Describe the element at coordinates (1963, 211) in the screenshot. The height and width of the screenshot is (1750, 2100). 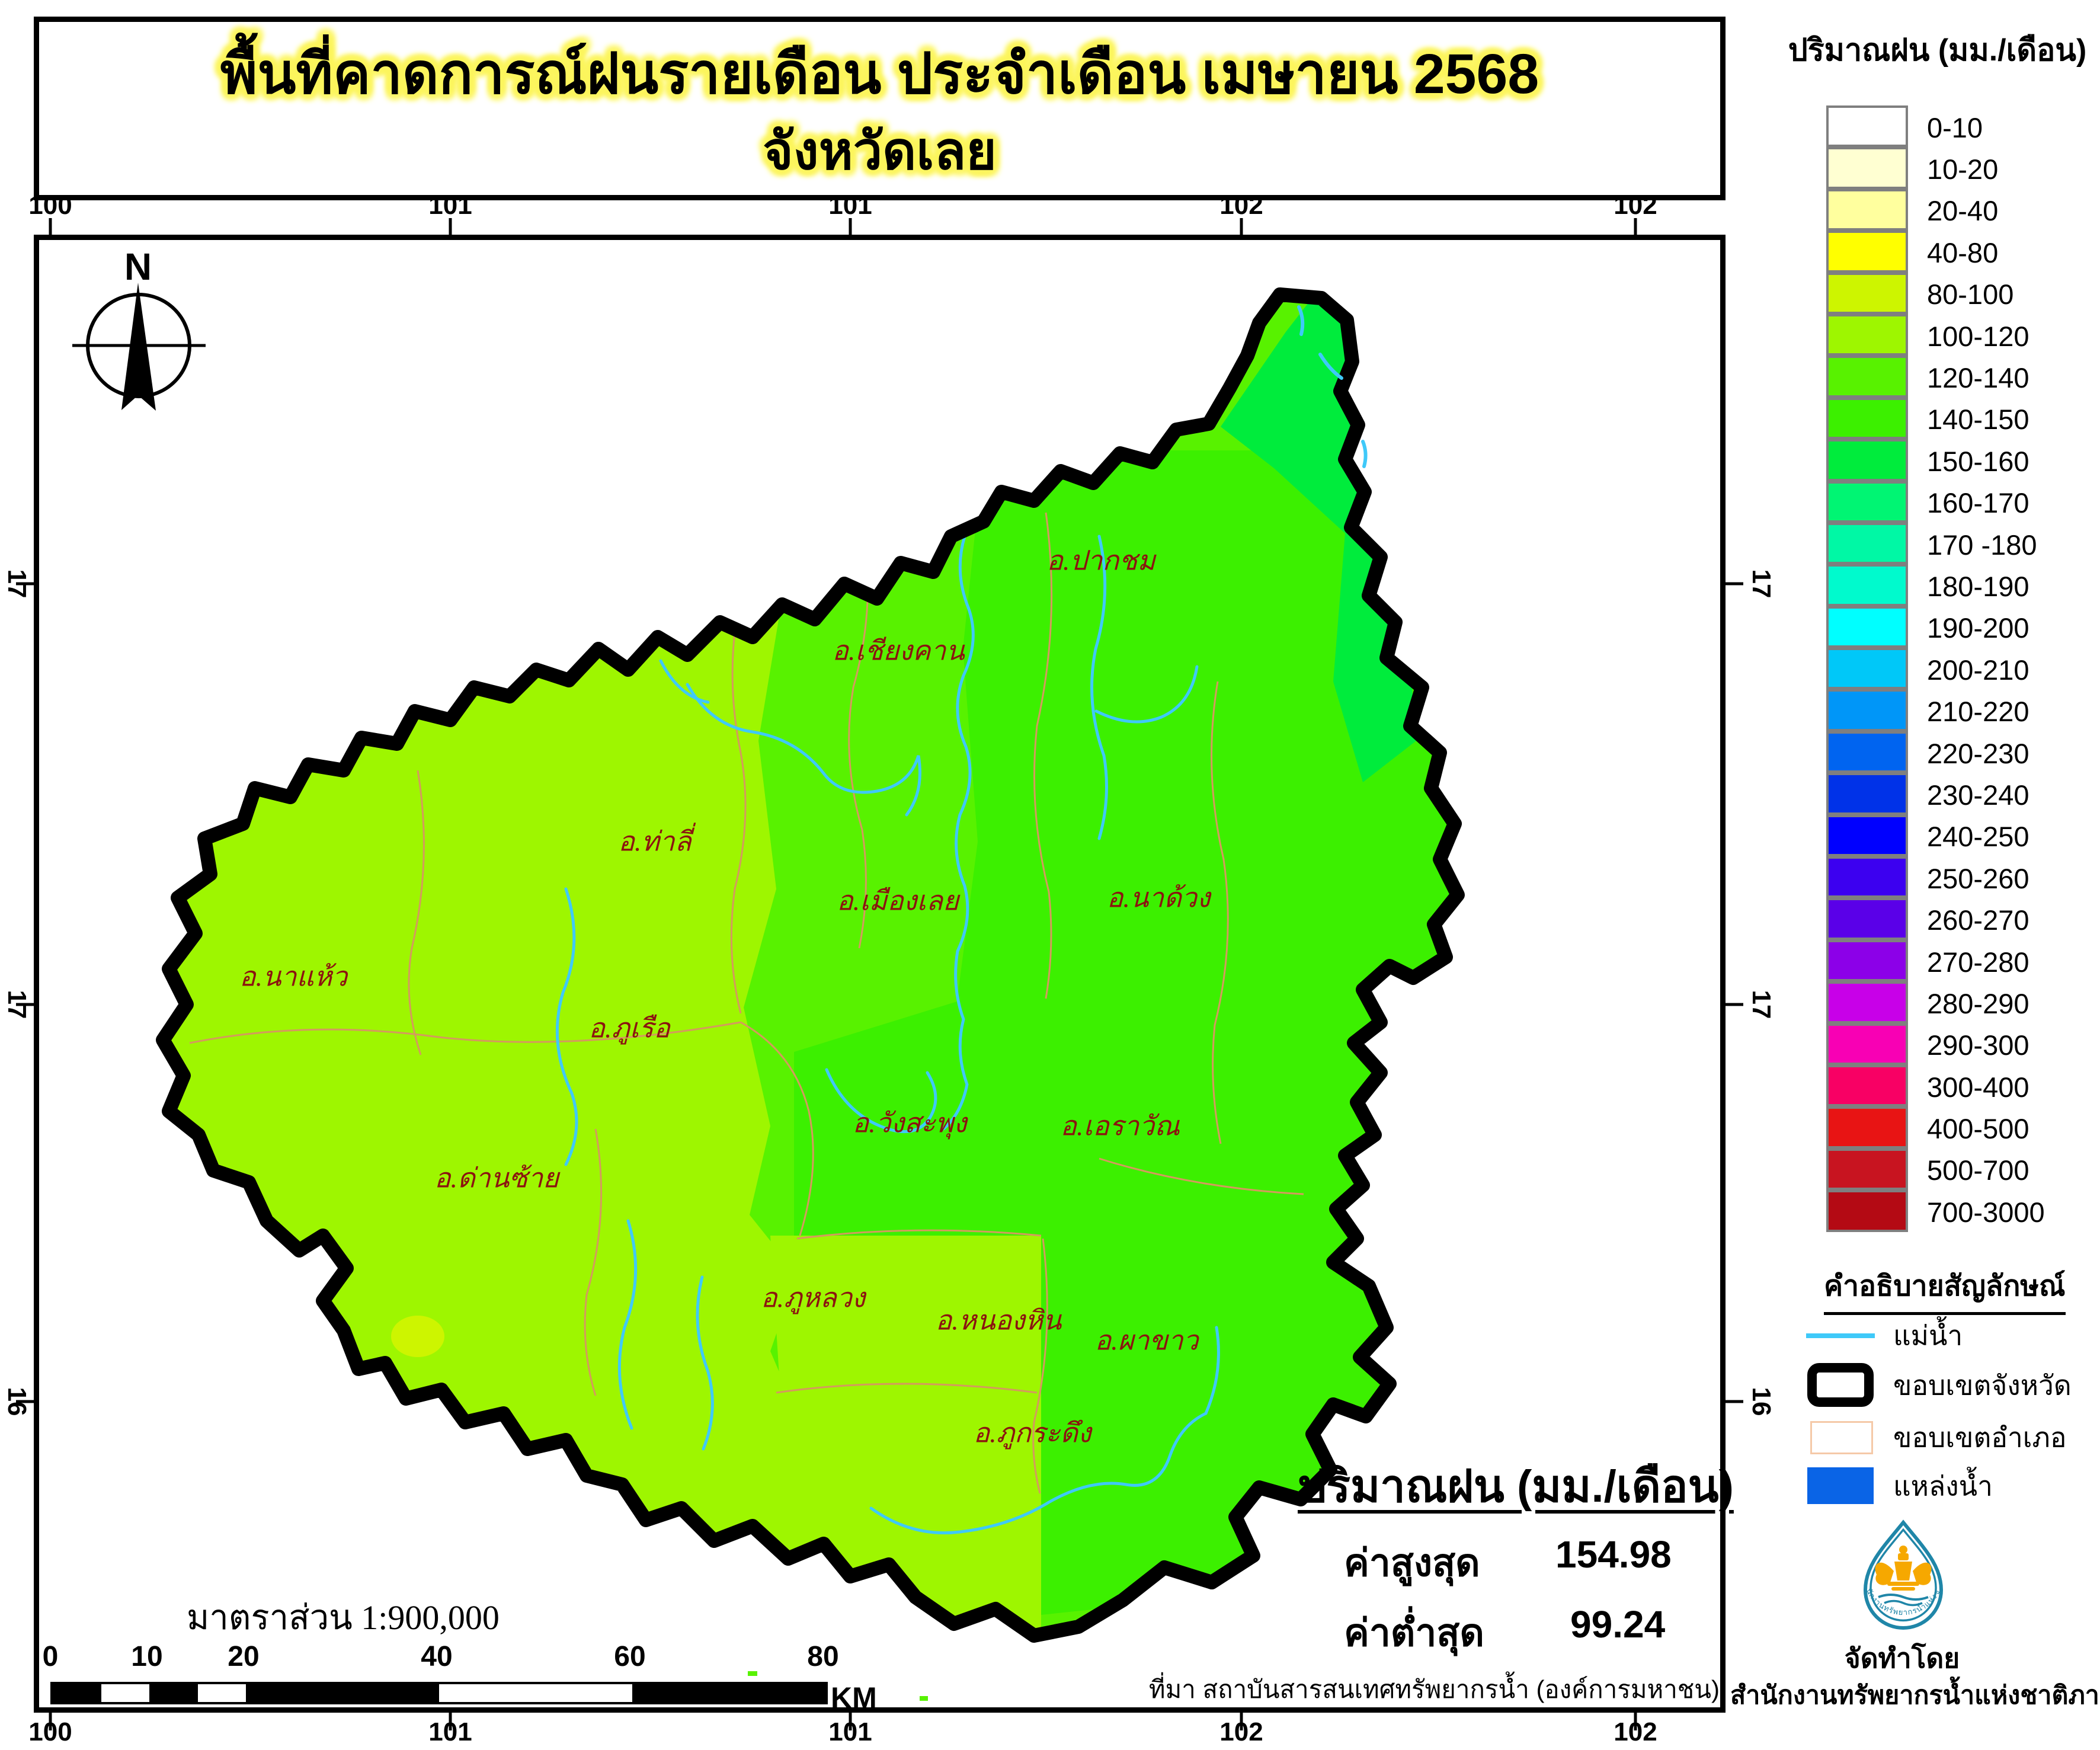
I see `legend-range-label: 20-40` at that location.